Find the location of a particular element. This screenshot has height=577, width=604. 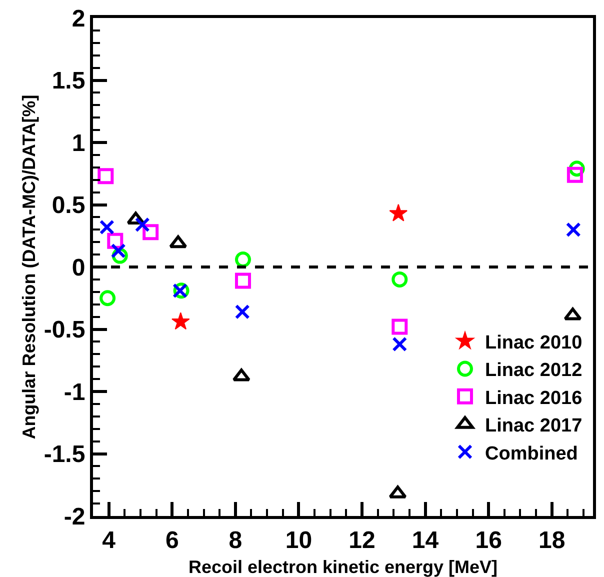

x-tick-label: 10 is located at coordinates (298, 540).